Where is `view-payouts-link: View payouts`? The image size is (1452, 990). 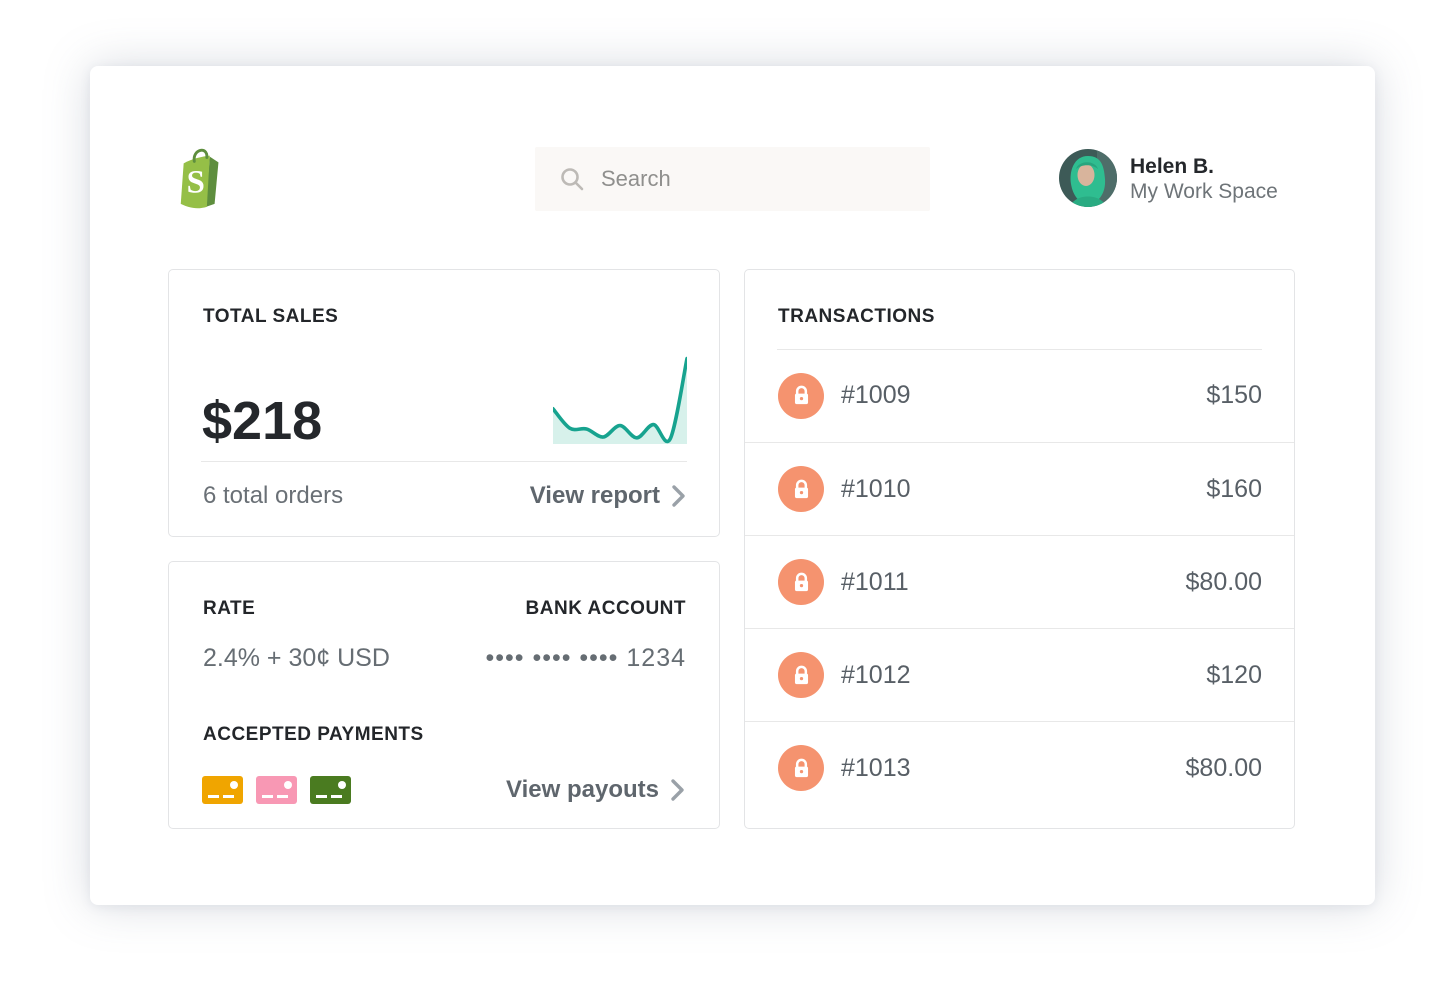
view-payouts-link: View payouts is located at coordinates (596, 790).